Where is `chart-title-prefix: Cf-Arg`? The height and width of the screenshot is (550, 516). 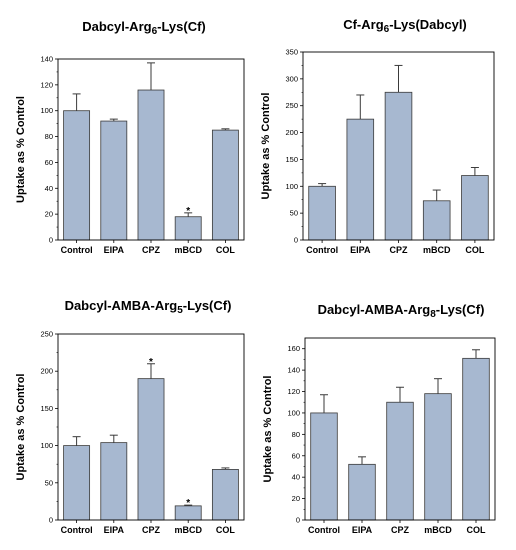
chart-title-prefix: Cf-Arg is located at coordinates (363, 24).